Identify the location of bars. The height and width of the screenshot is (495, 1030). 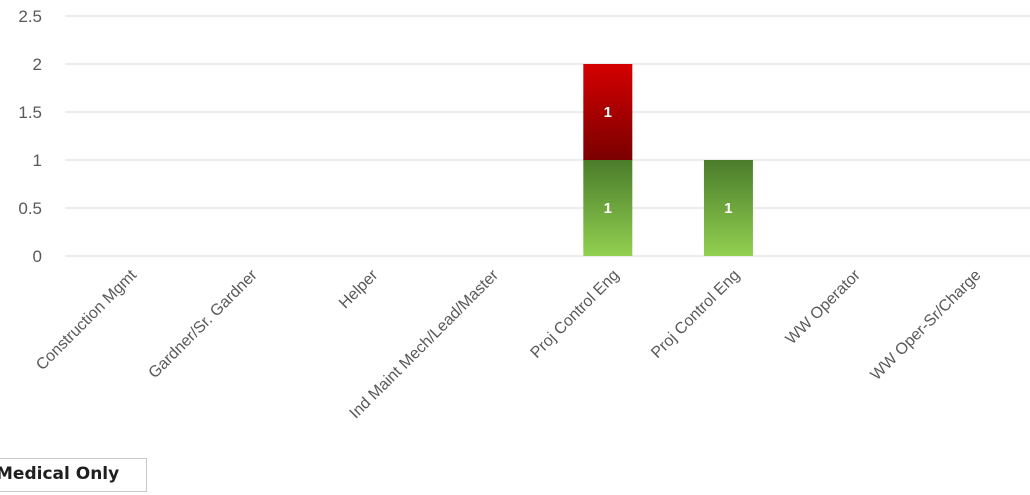
(668, 160).